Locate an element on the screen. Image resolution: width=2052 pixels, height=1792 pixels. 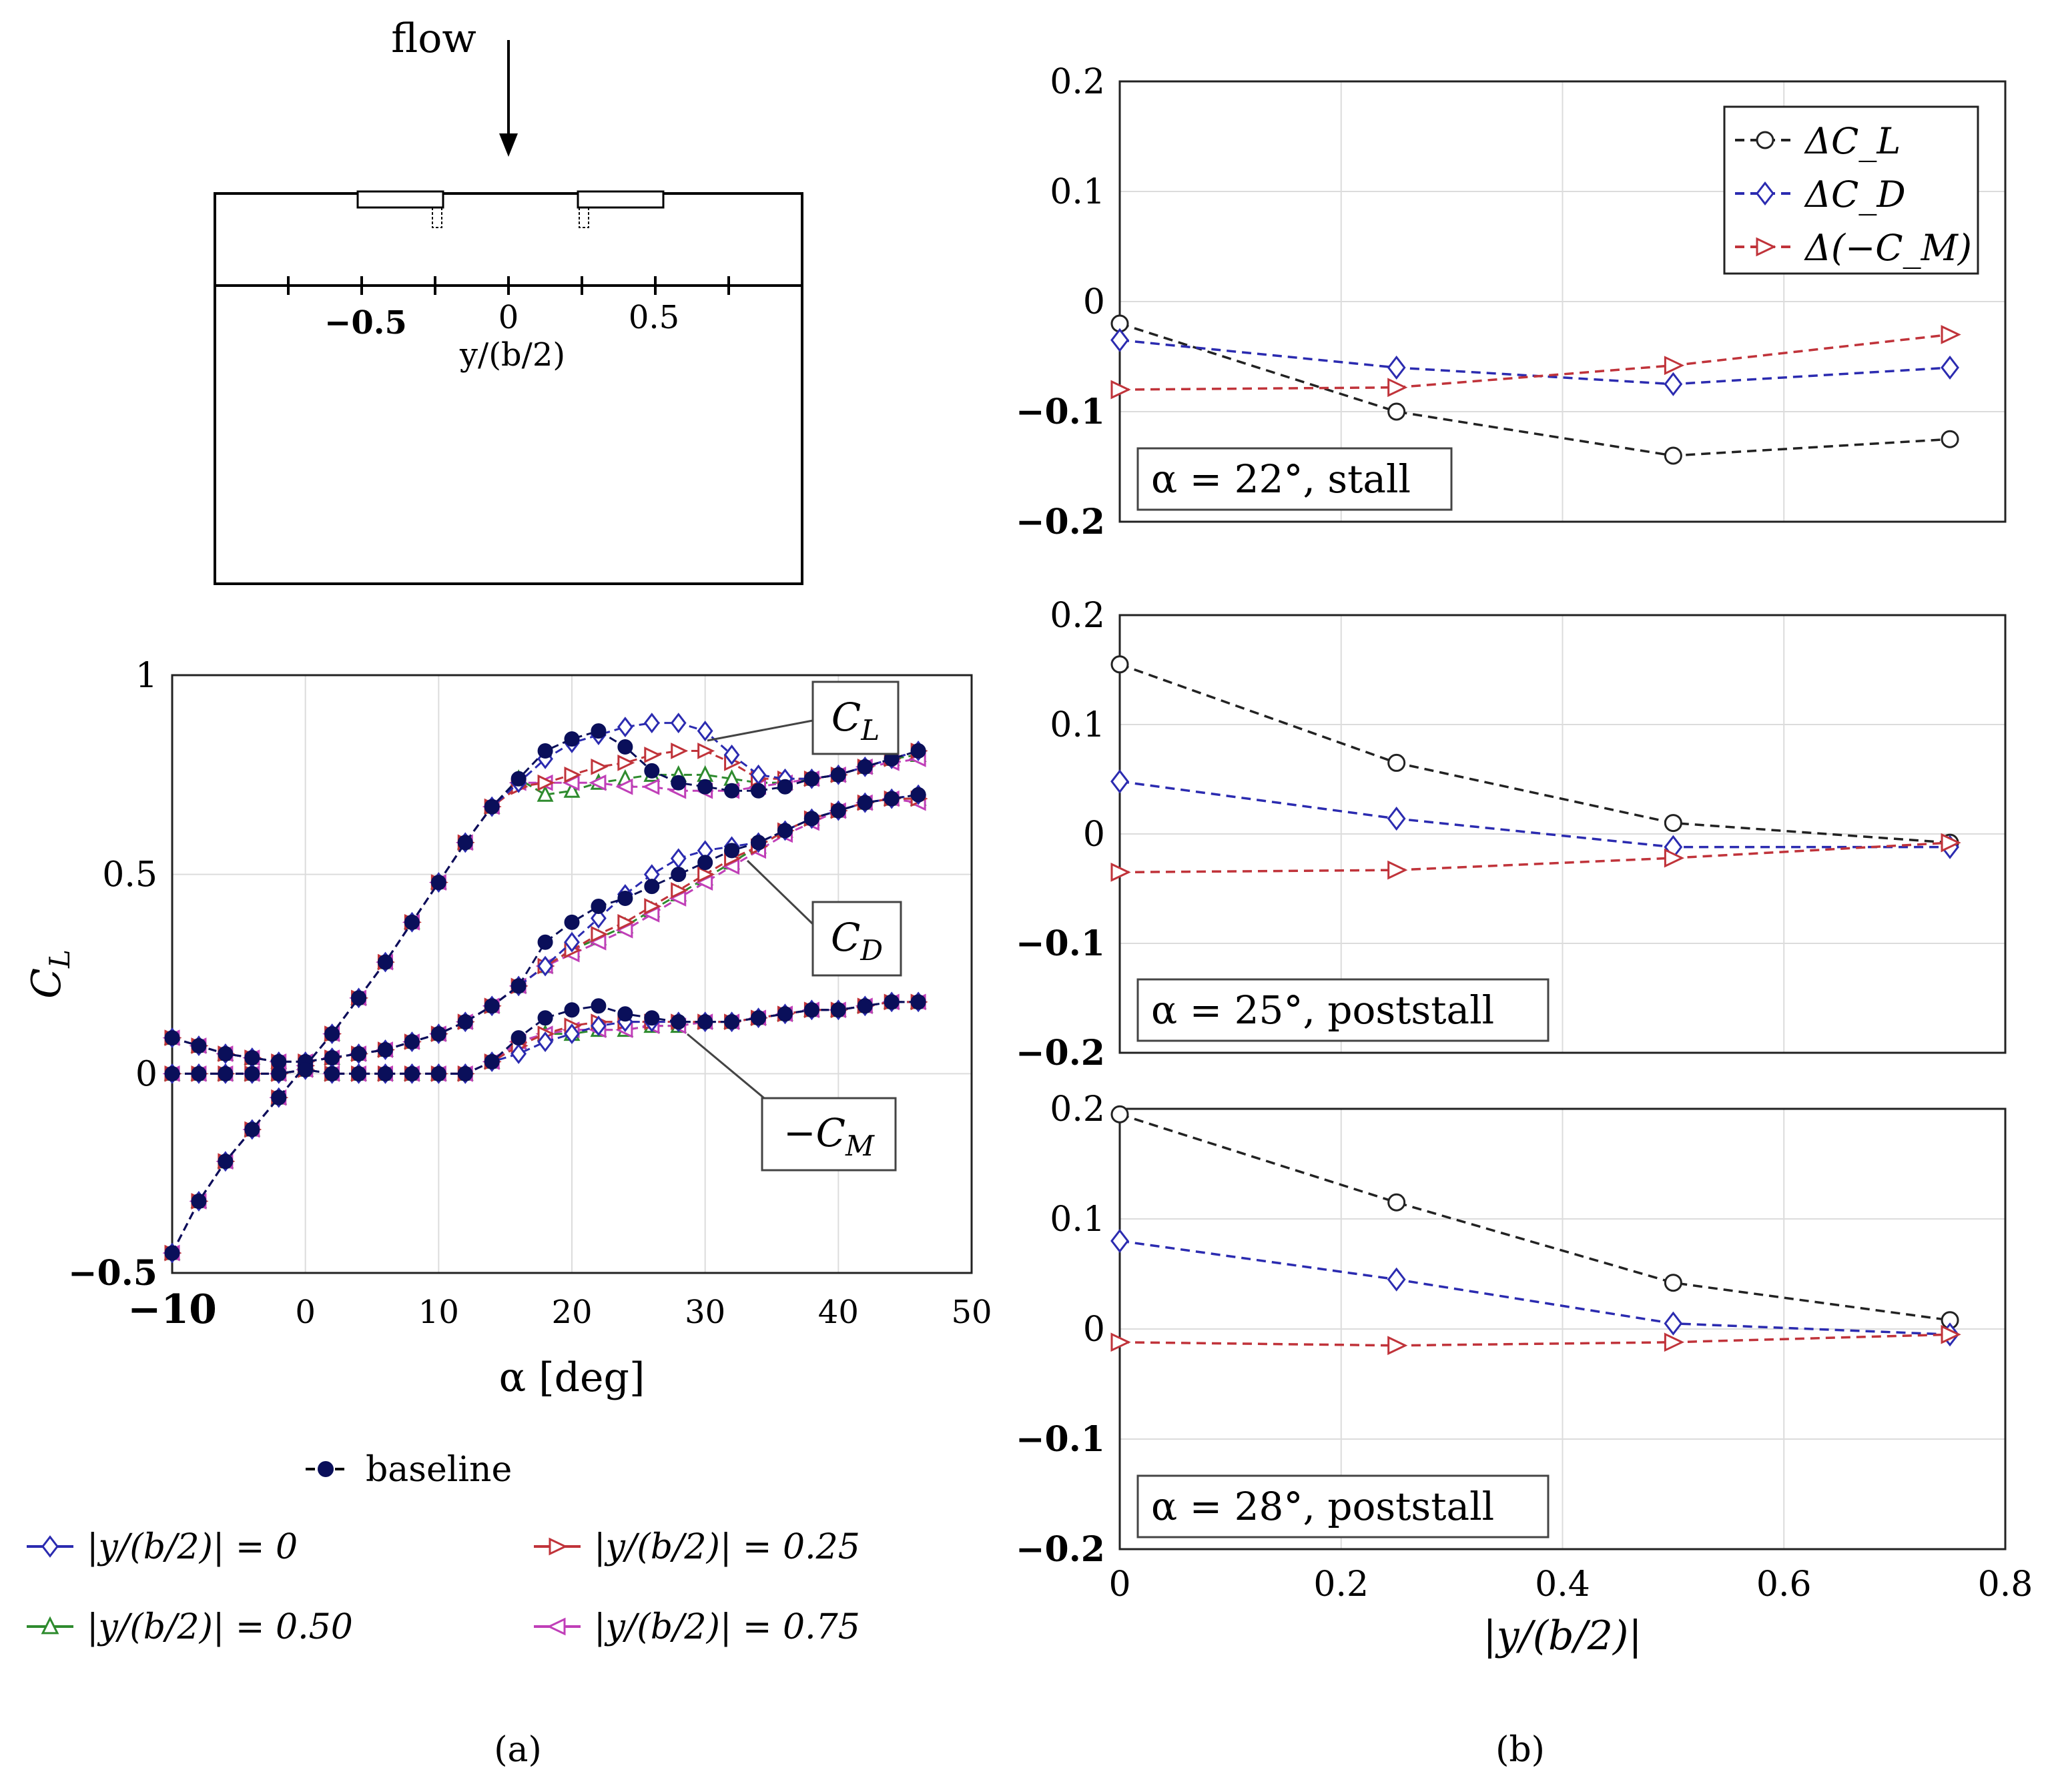
panel-a-xtick-label: 20 is located at coordinates (571, 1312).